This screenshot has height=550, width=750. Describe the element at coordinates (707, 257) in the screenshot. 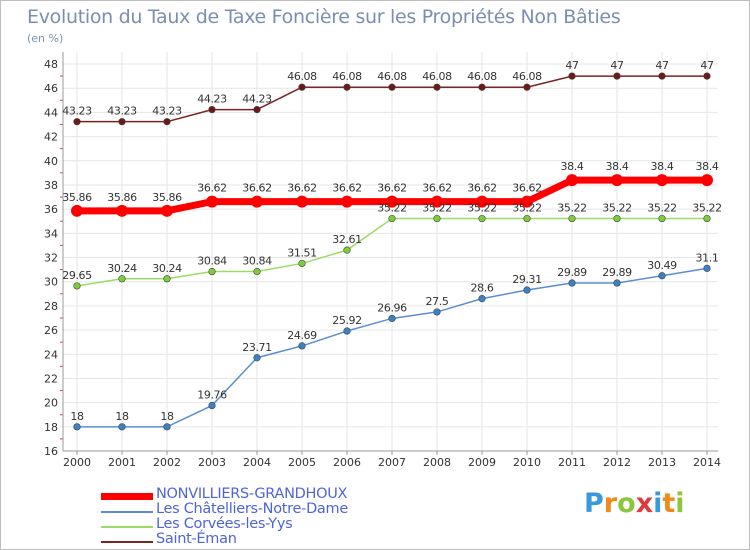

I see `data-label: 31.1` at that location.